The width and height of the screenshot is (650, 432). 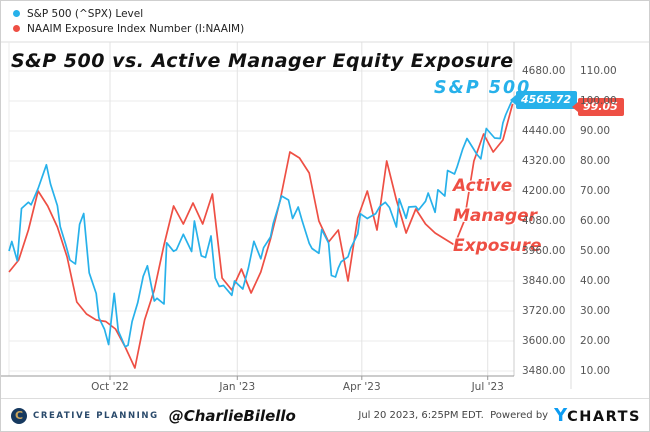 What do you see at coordinates (487, 387) in the screenshot?
I see `xtick-month: Jul '23` at bounding box center [487, 387].